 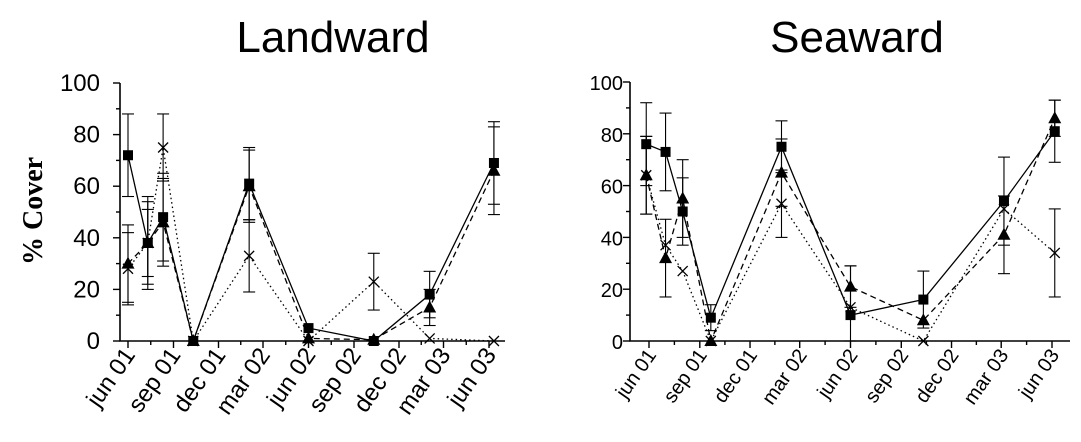 What do you see at coordinates (887, 376) in the screenshot?
I see `x-tick-label: sep 02` at bounding box center [887, 376].